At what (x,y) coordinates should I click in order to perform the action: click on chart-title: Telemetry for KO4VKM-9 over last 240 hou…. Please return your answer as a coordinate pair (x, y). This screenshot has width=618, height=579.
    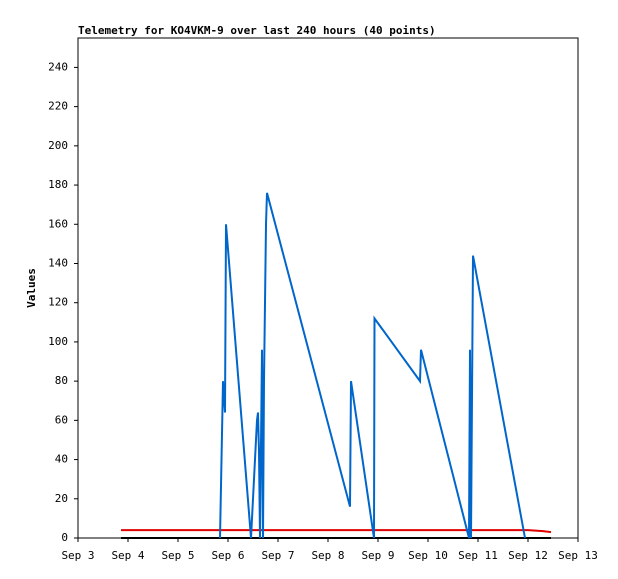
    Looking at the image, I should click on (257, 30).